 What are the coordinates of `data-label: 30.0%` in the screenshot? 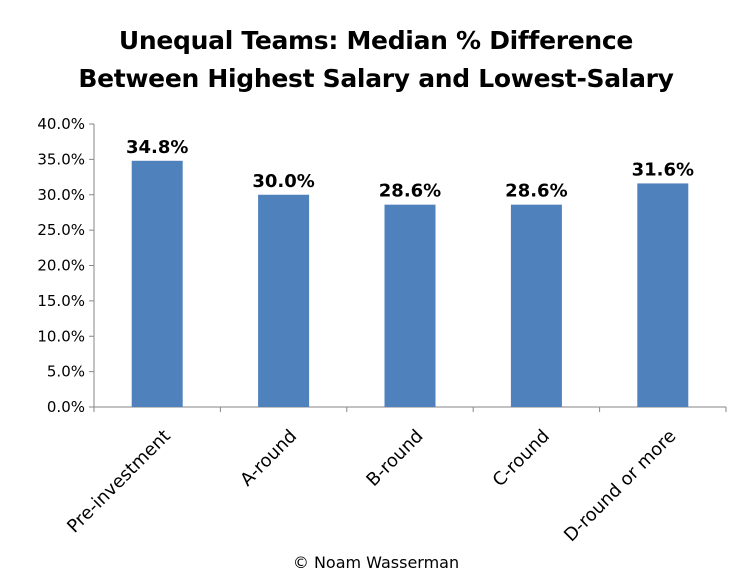 It's located at (283, 181).